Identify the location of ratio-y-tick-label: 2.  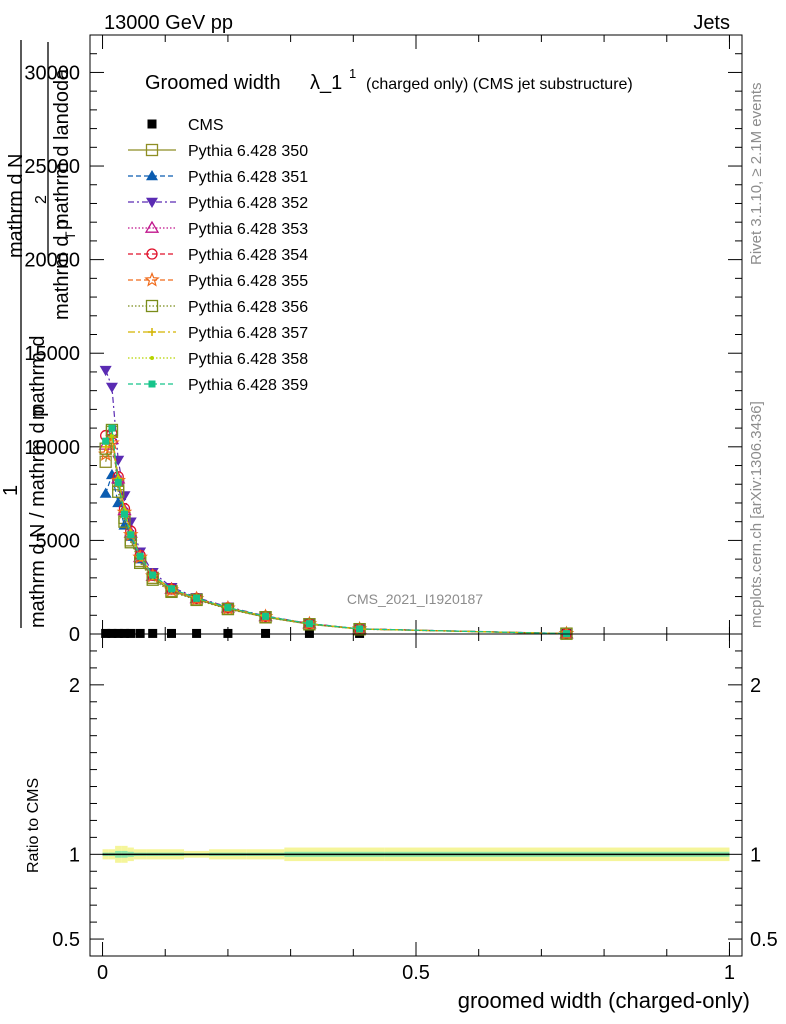
(74, 686).